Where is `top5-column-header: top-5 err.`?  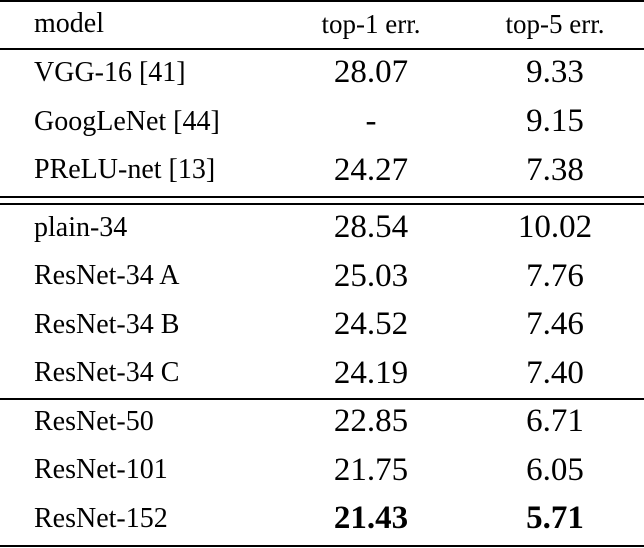 top5-column-header: top-5 err. is located at coordinates (555, 23).